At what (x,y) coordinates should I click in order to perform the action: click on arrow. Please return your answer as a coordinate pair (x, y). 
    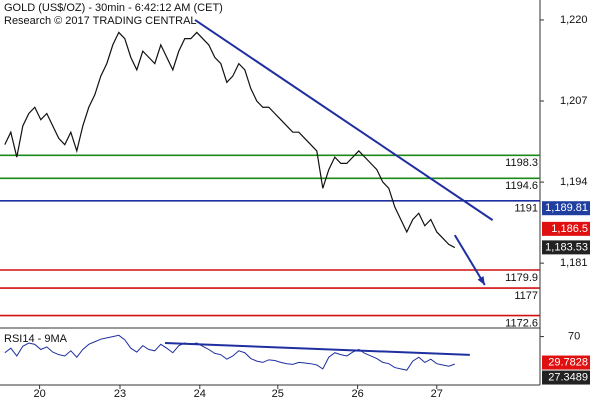
    Looking at the image, I should click on (469, 260).